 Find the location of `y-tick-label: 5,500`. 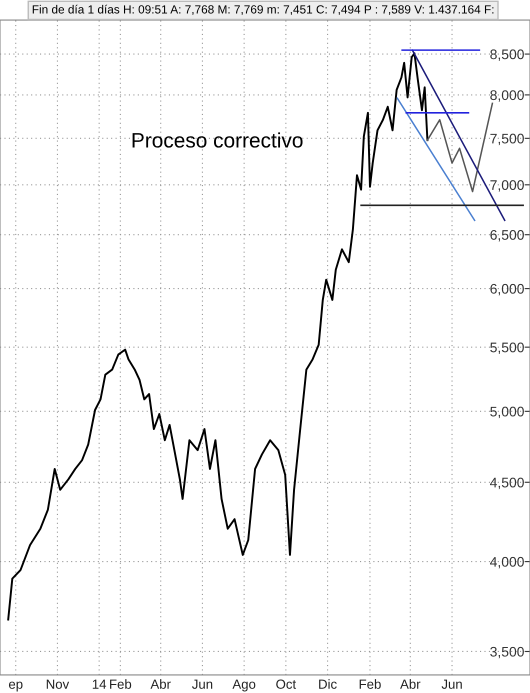

y-tick-label: 5,500 is located at coordinates (507, 348).